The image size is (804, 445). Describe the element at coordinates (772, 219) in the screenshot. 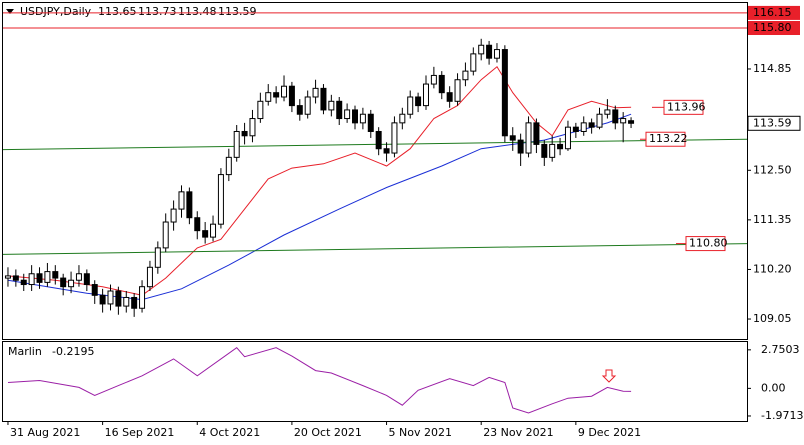

I see `y-tick-label: 111.35` at that location.